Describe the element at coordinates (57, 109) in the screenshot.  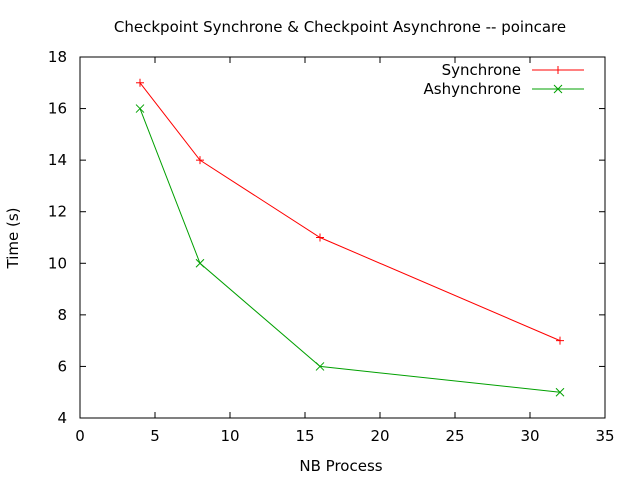
I see `y-tick-label: 16` at that location.